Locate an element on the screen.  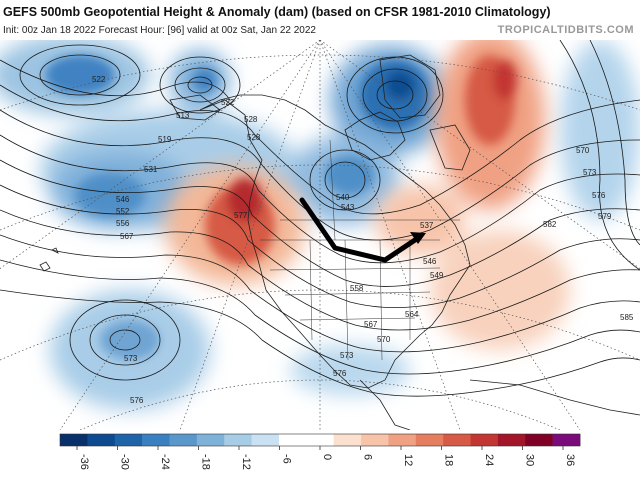
contour-label: 549 is located at coordinates (437, 275).